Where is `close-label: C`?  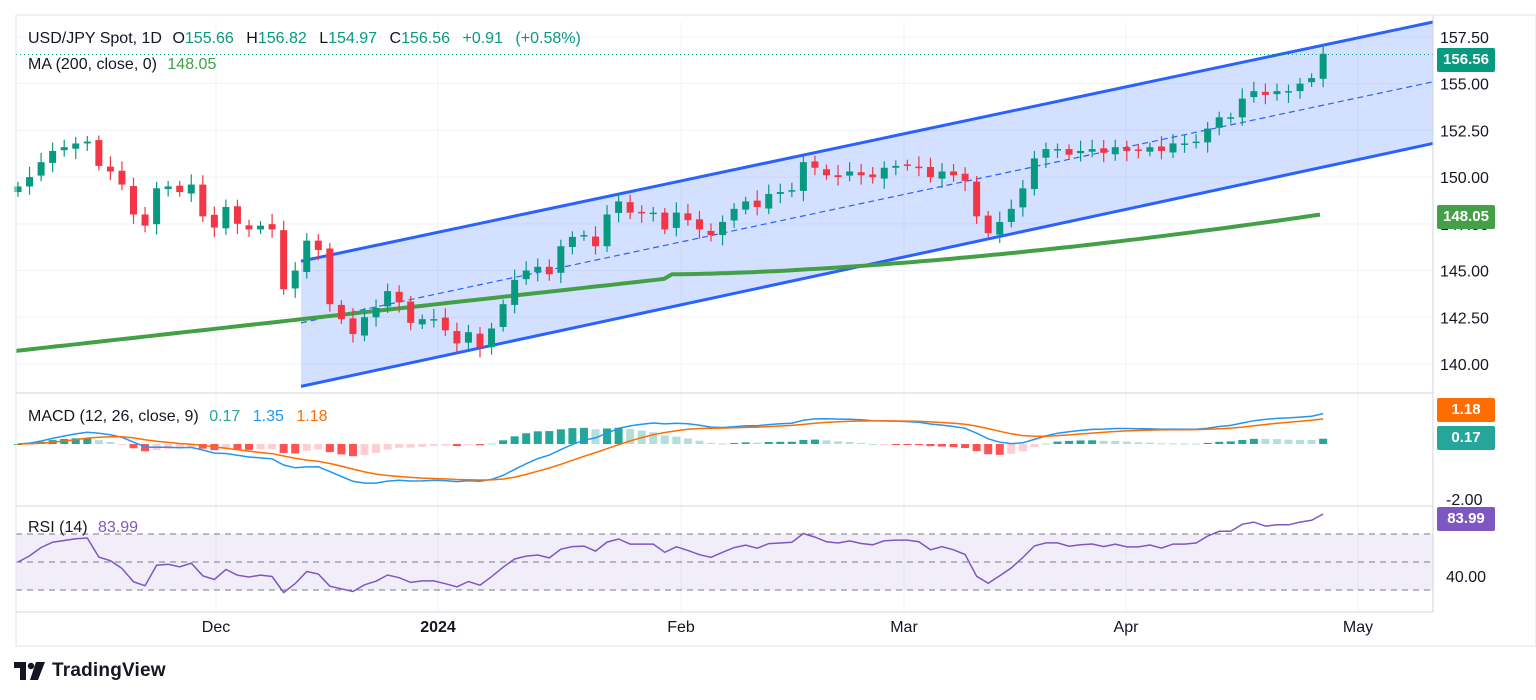
close-label: C is located at coordinates (395, 38).